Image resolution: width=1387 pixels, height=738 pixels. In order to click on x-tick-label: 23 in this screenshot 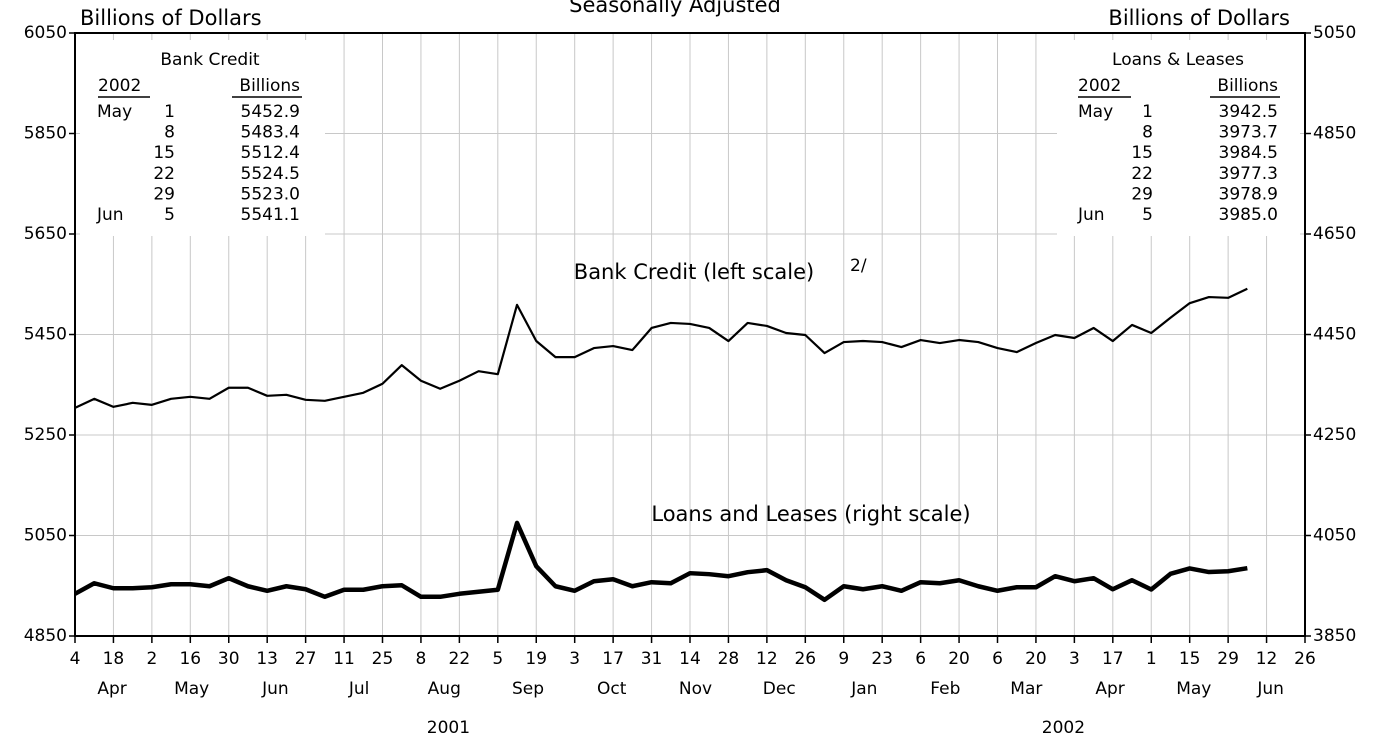, I will do `click(882, 659)`.